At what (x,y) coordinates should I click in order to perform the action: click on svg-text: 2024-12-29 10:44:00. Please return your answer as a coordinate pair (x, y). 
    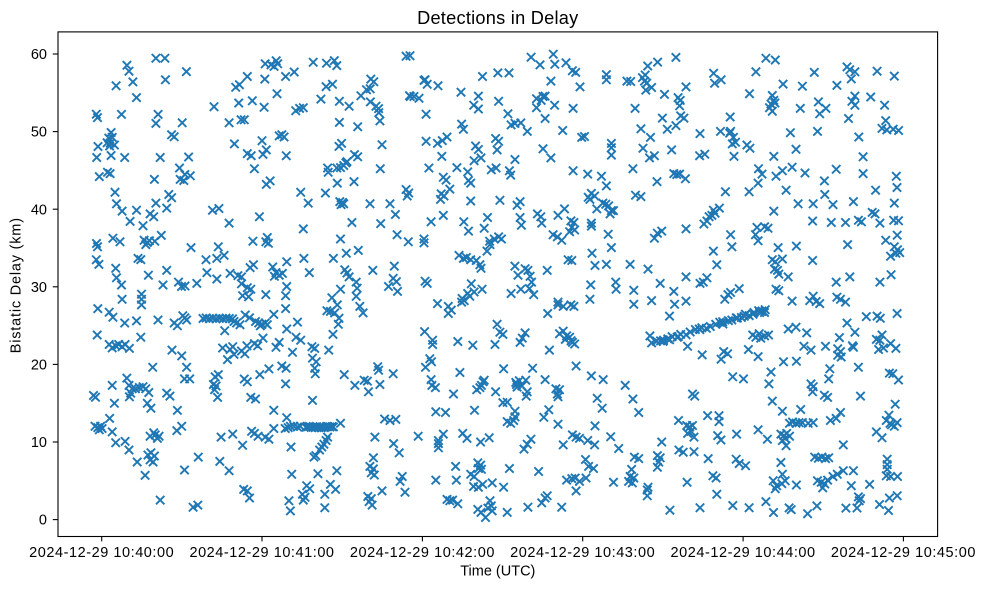
    Looking at the image, I should click on (743, 553).